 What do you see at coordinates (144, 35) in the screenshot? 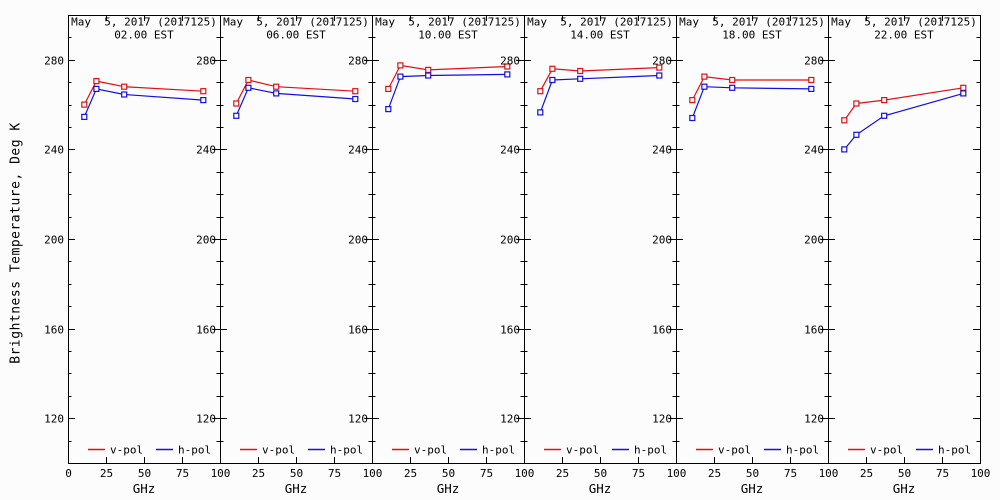
I see `panel-title-time: 02.00 EST` at bounding box center [144, 35].